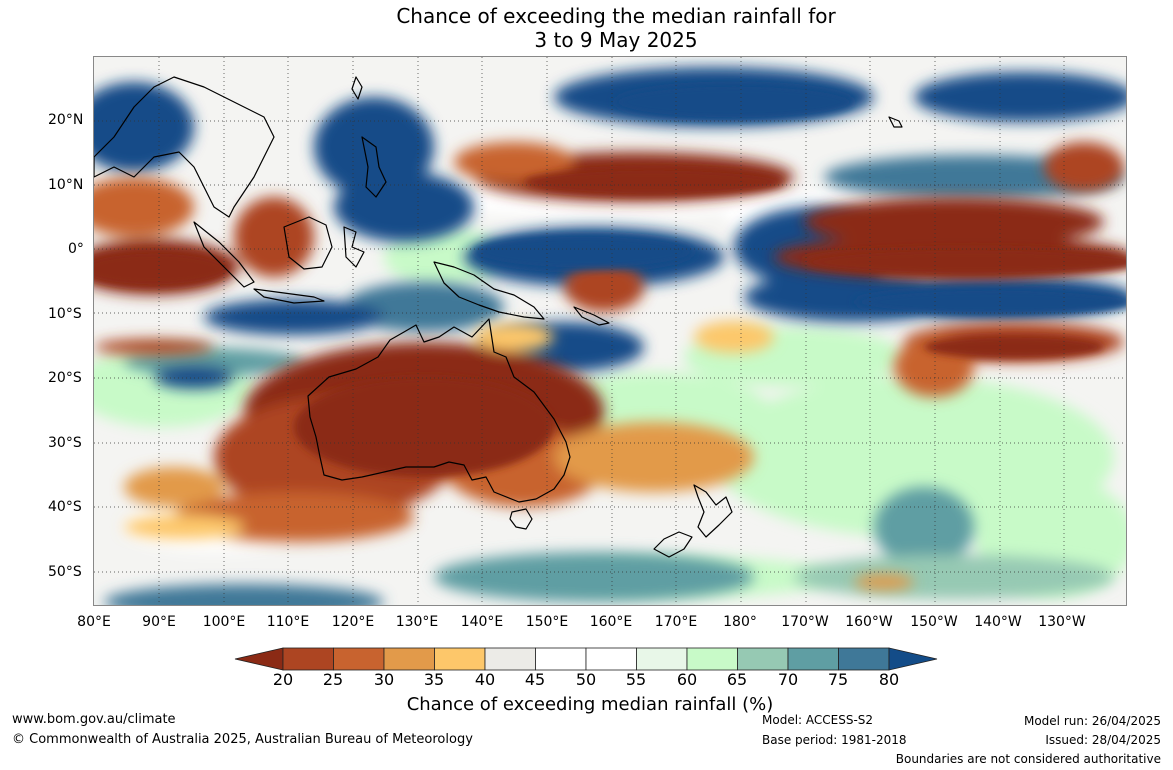 This screenshot has width=1173, height=770. What do you see at coordinates (1062, 622) in the screenshot?
I see `lon-label-130w: 130°W` at bounding box center [1062, 622].